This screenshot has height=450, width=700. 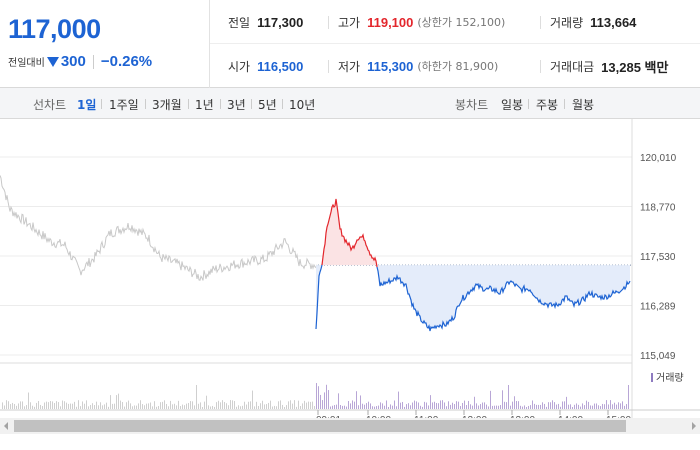 I want to click on scroll-right-arrow-icon, so click(x=694, y=426).